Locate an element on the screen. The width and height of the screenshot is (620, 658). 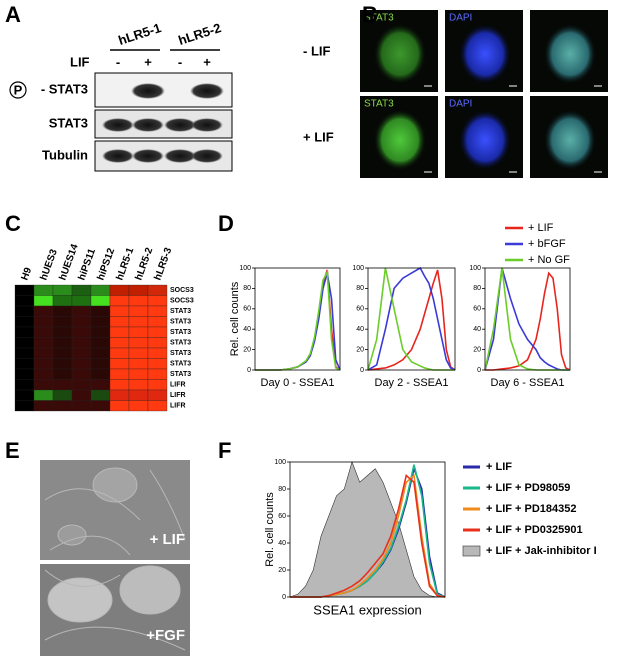
lane-label: + is located at coordinates (207, 61).